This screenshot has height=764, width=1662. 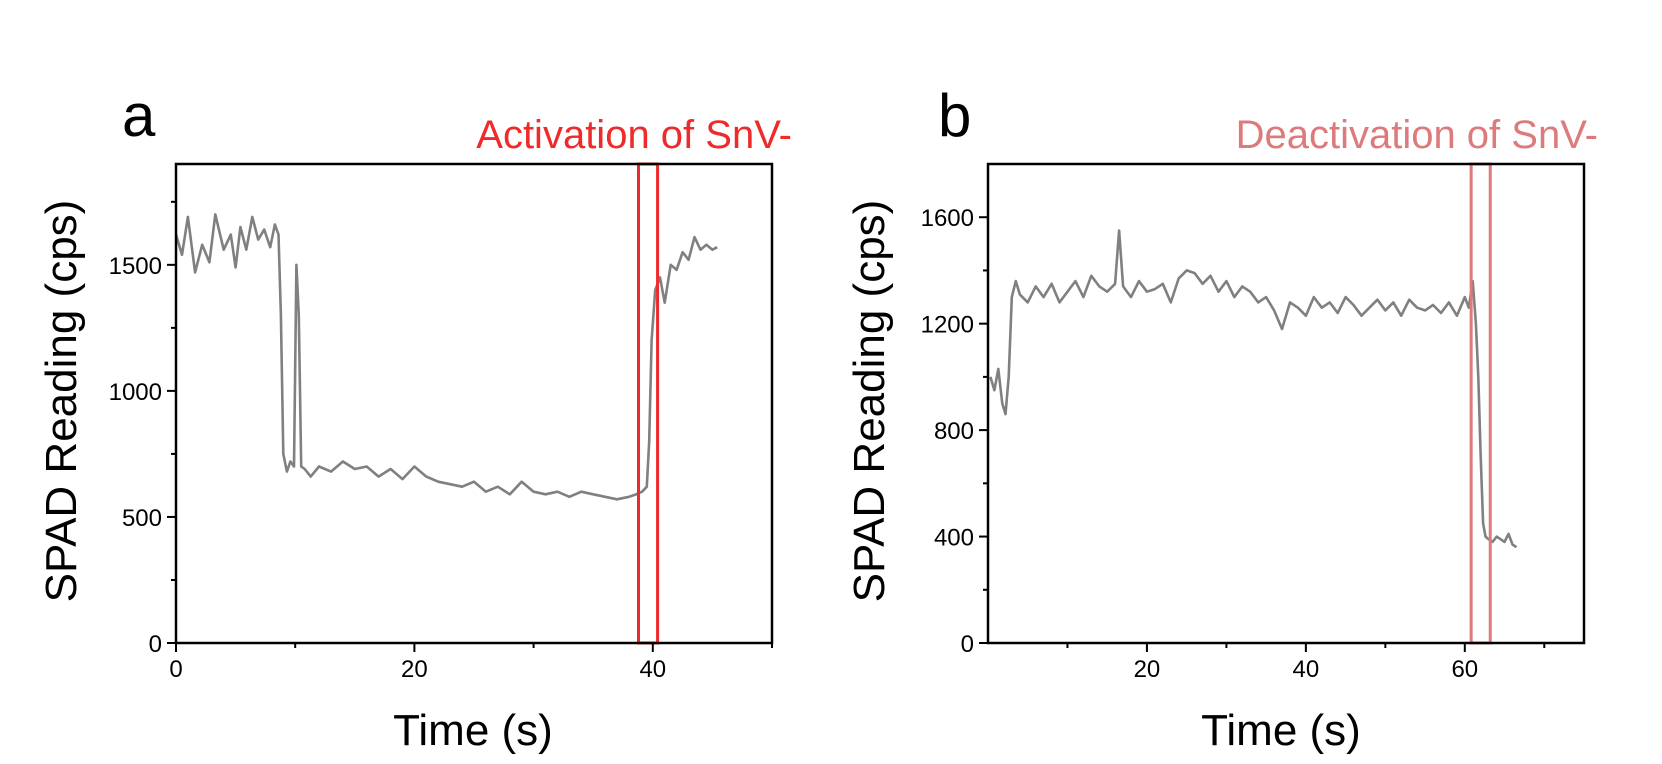 I want to click on panel-a-y-tick-label: 500, so click(x=142, y=518).